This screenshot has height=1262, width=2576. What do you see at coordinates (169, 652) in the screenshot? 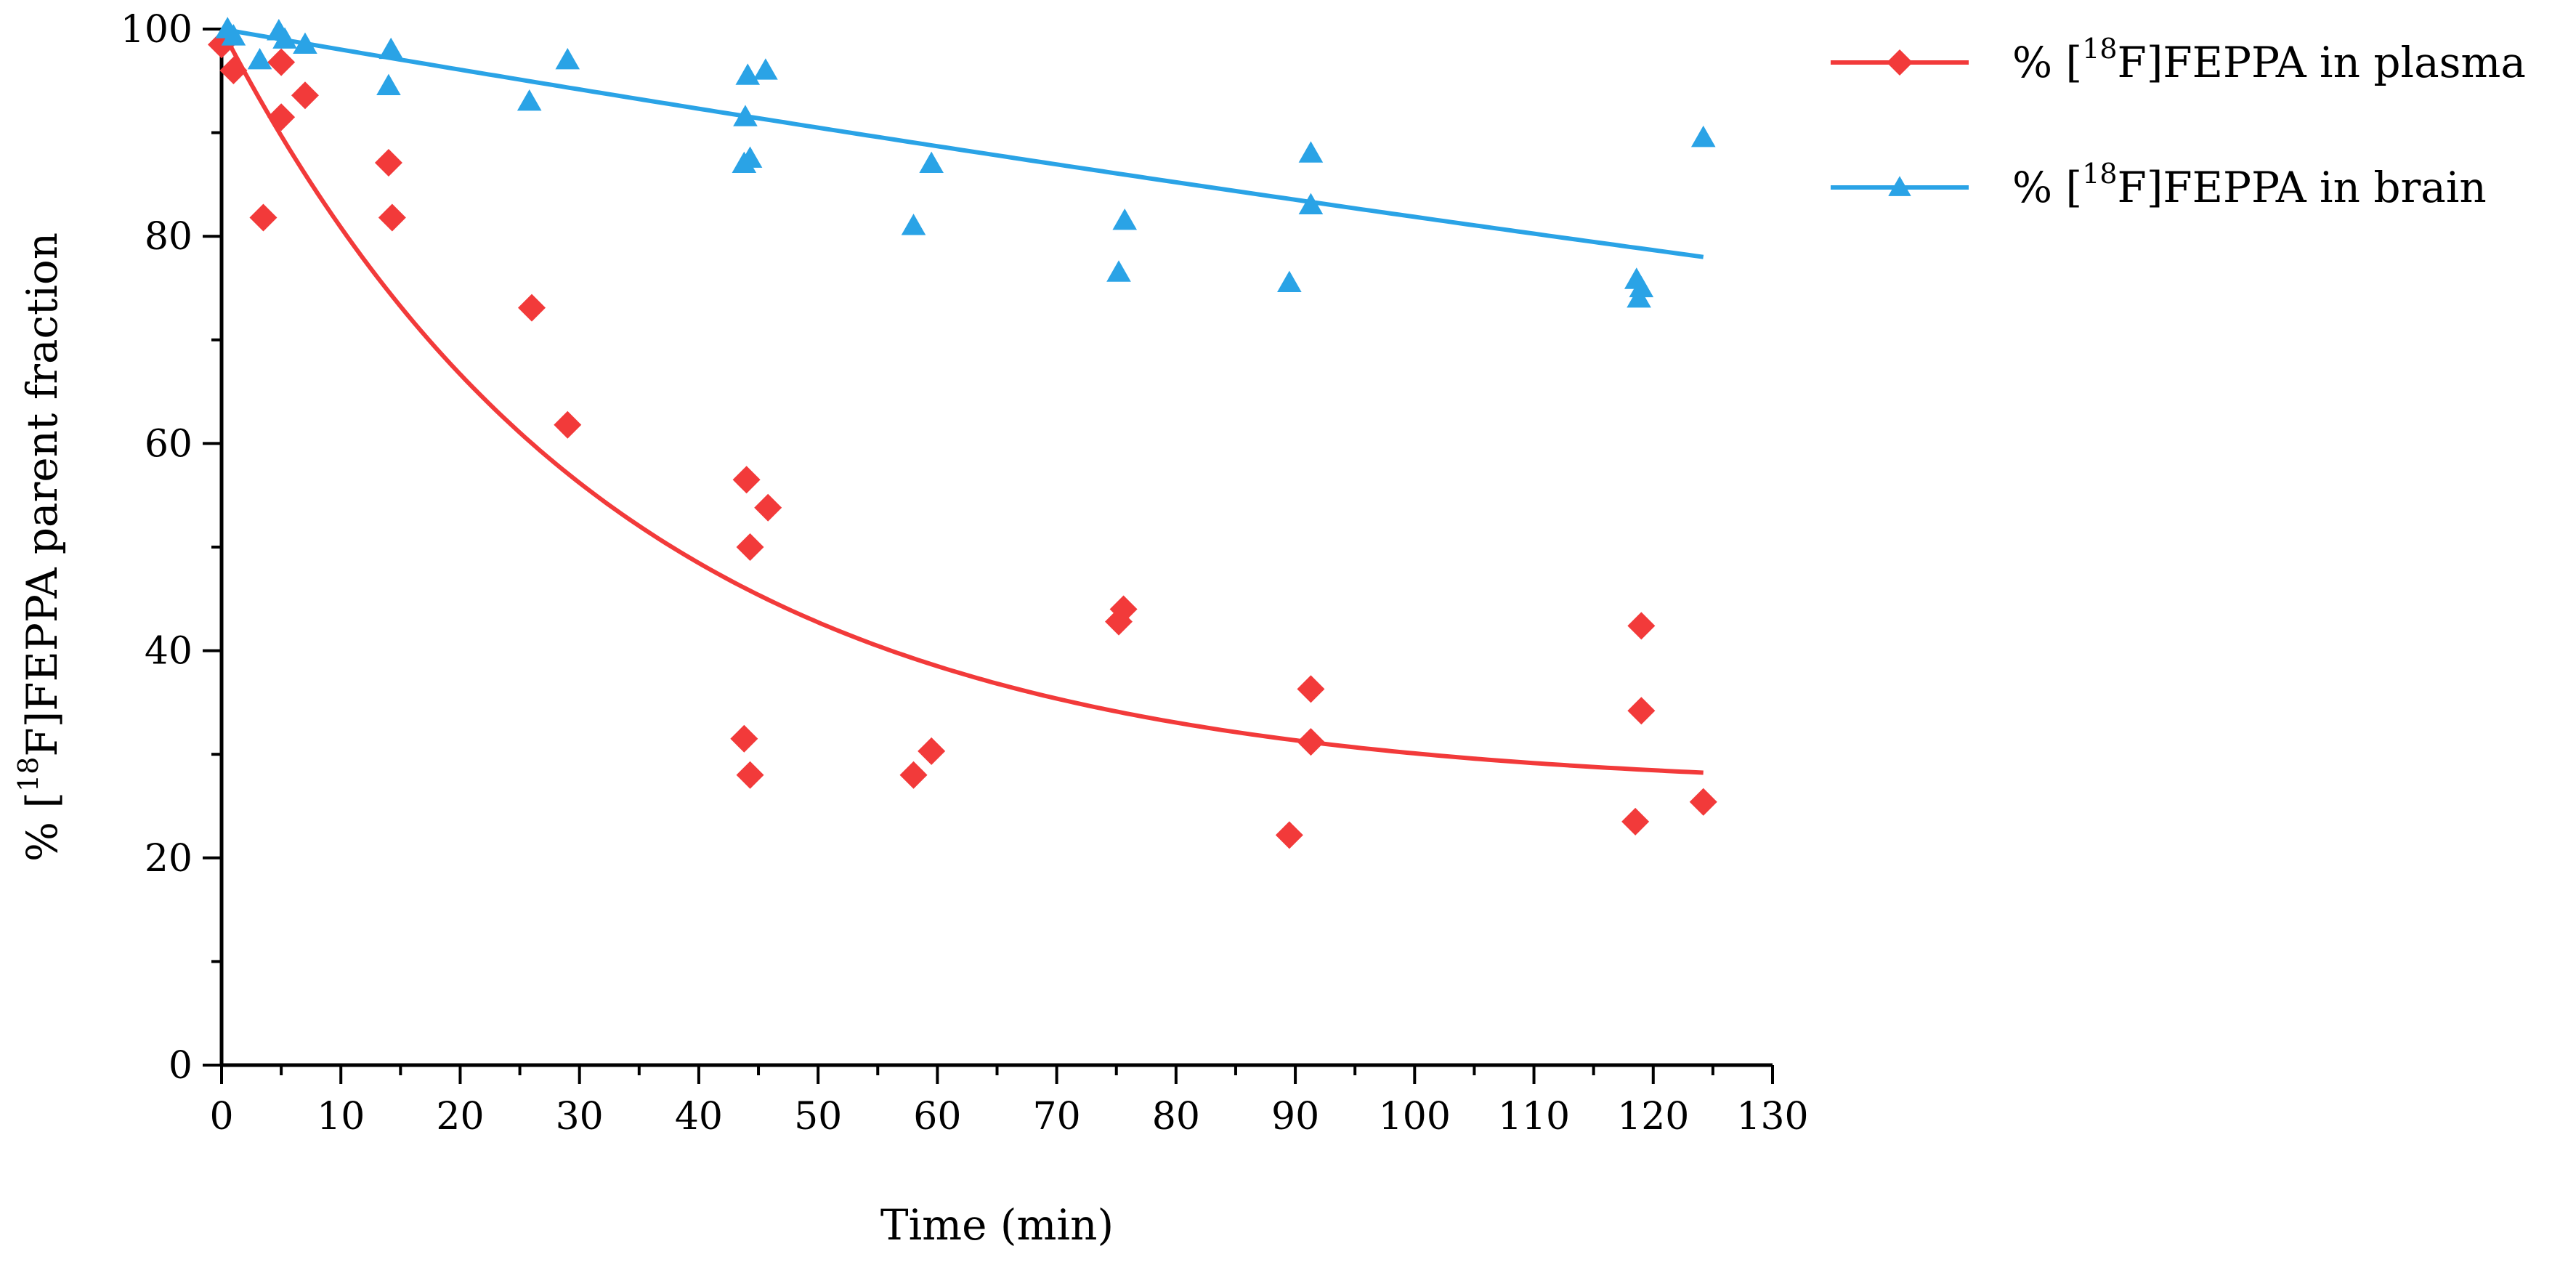
I see `y-tick-label: 40` at bounding box center [169, 652].